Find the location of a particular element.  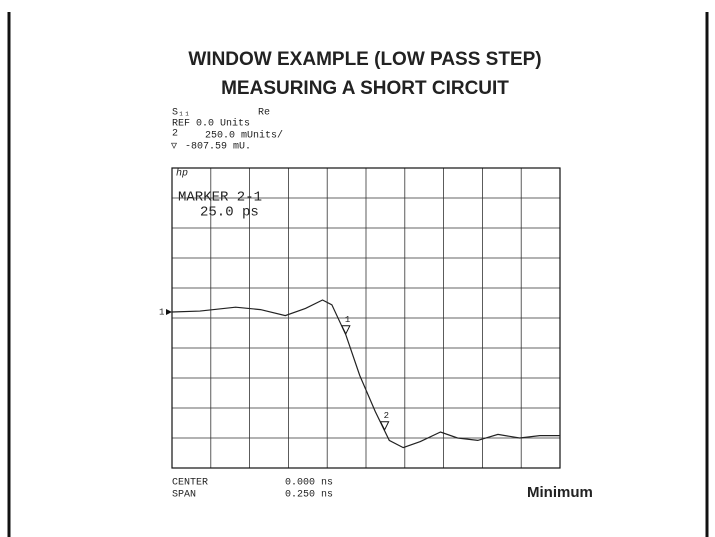

channel: 2 is located at coordinates (175, 134).